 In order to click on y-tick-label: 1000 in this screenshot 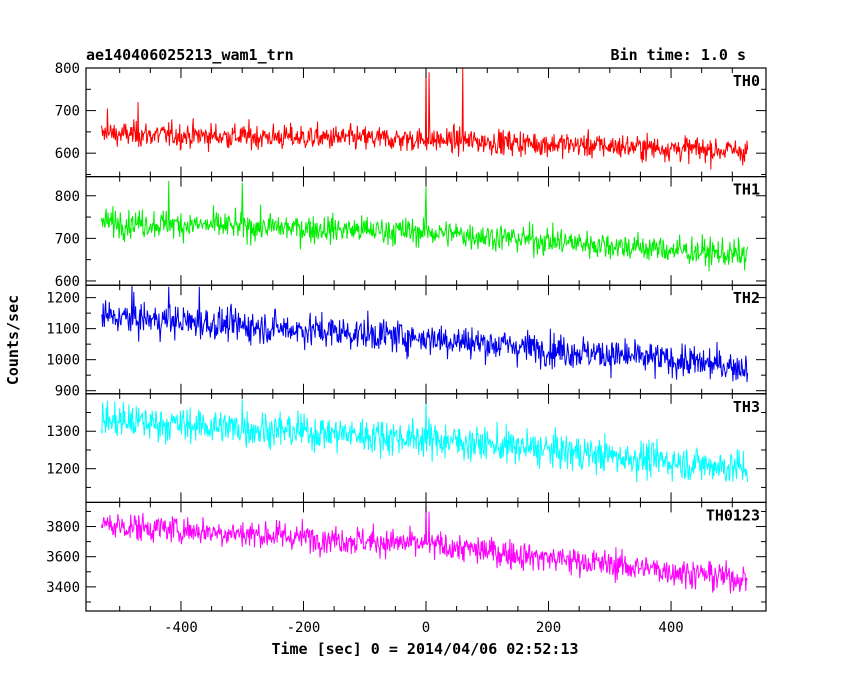, I will do `click(63, 361)`.